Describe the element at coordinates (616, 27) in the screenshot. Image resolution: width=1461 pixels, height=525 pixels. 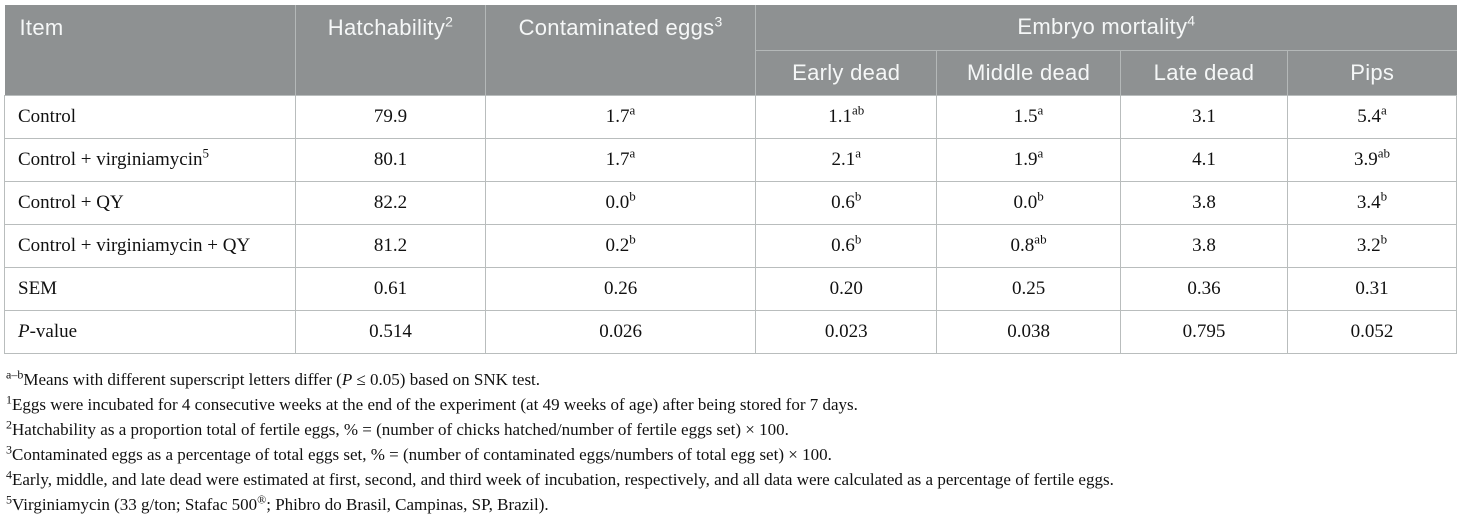
I see `col-header-contaminated-eggs-label: Contaminated eggs` at that location.